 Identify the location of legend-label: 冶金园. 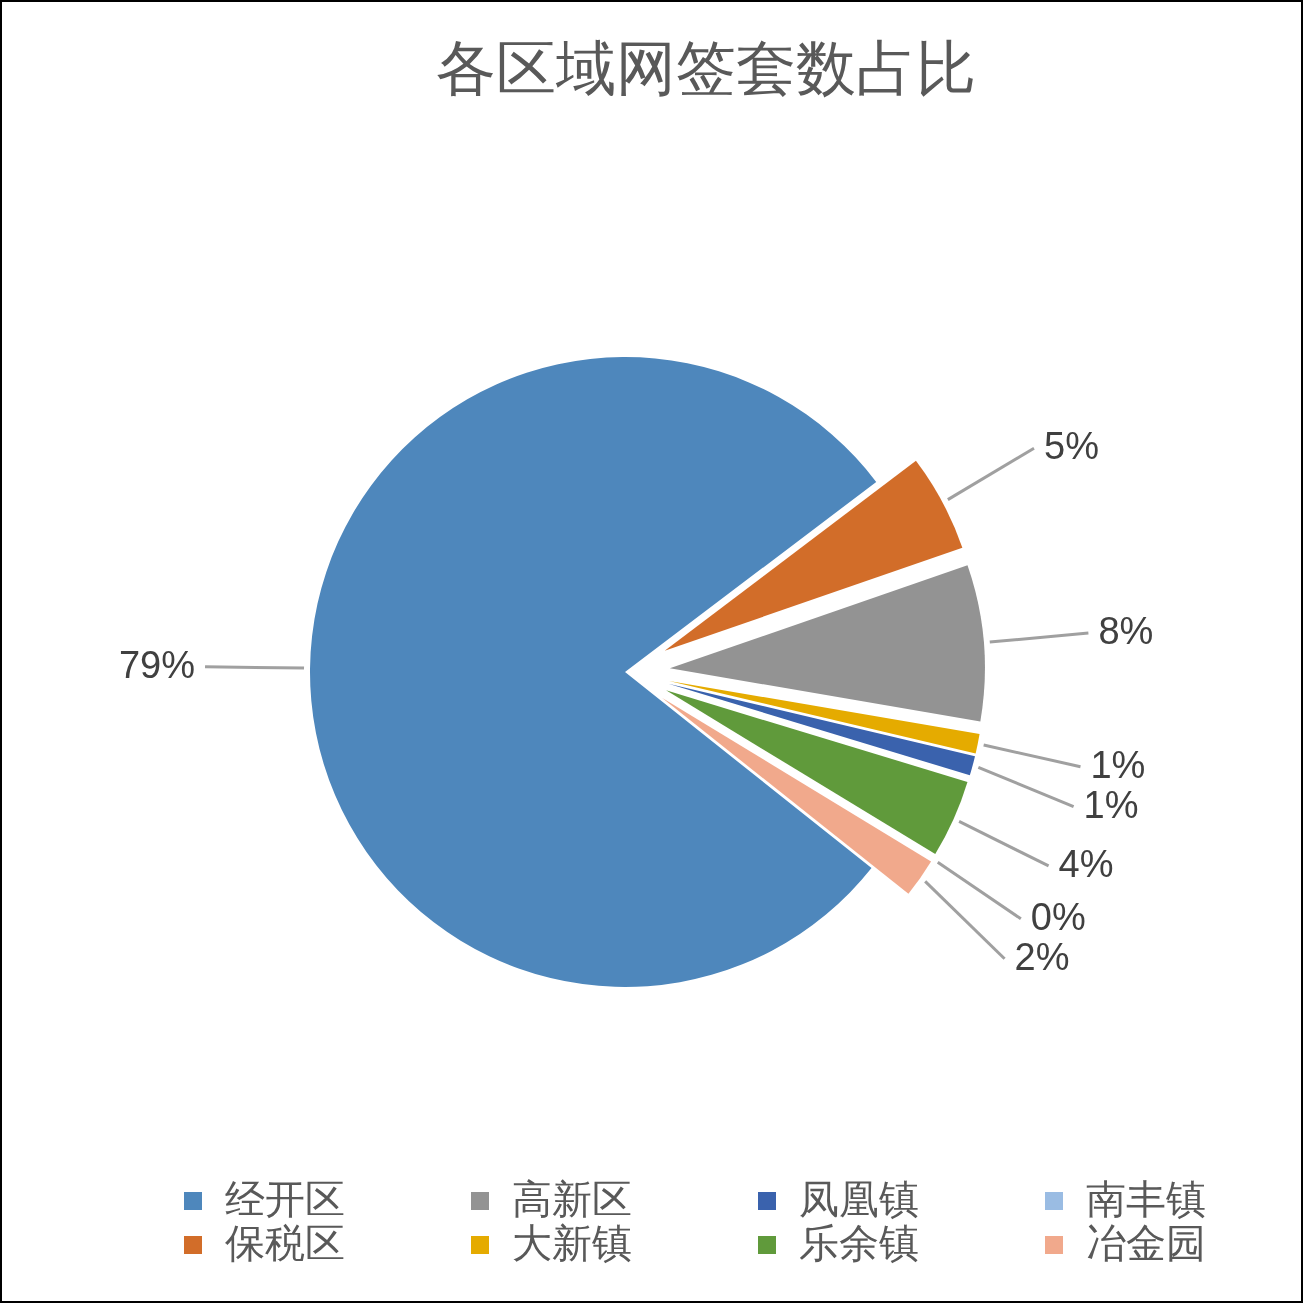
(1146, 1243).